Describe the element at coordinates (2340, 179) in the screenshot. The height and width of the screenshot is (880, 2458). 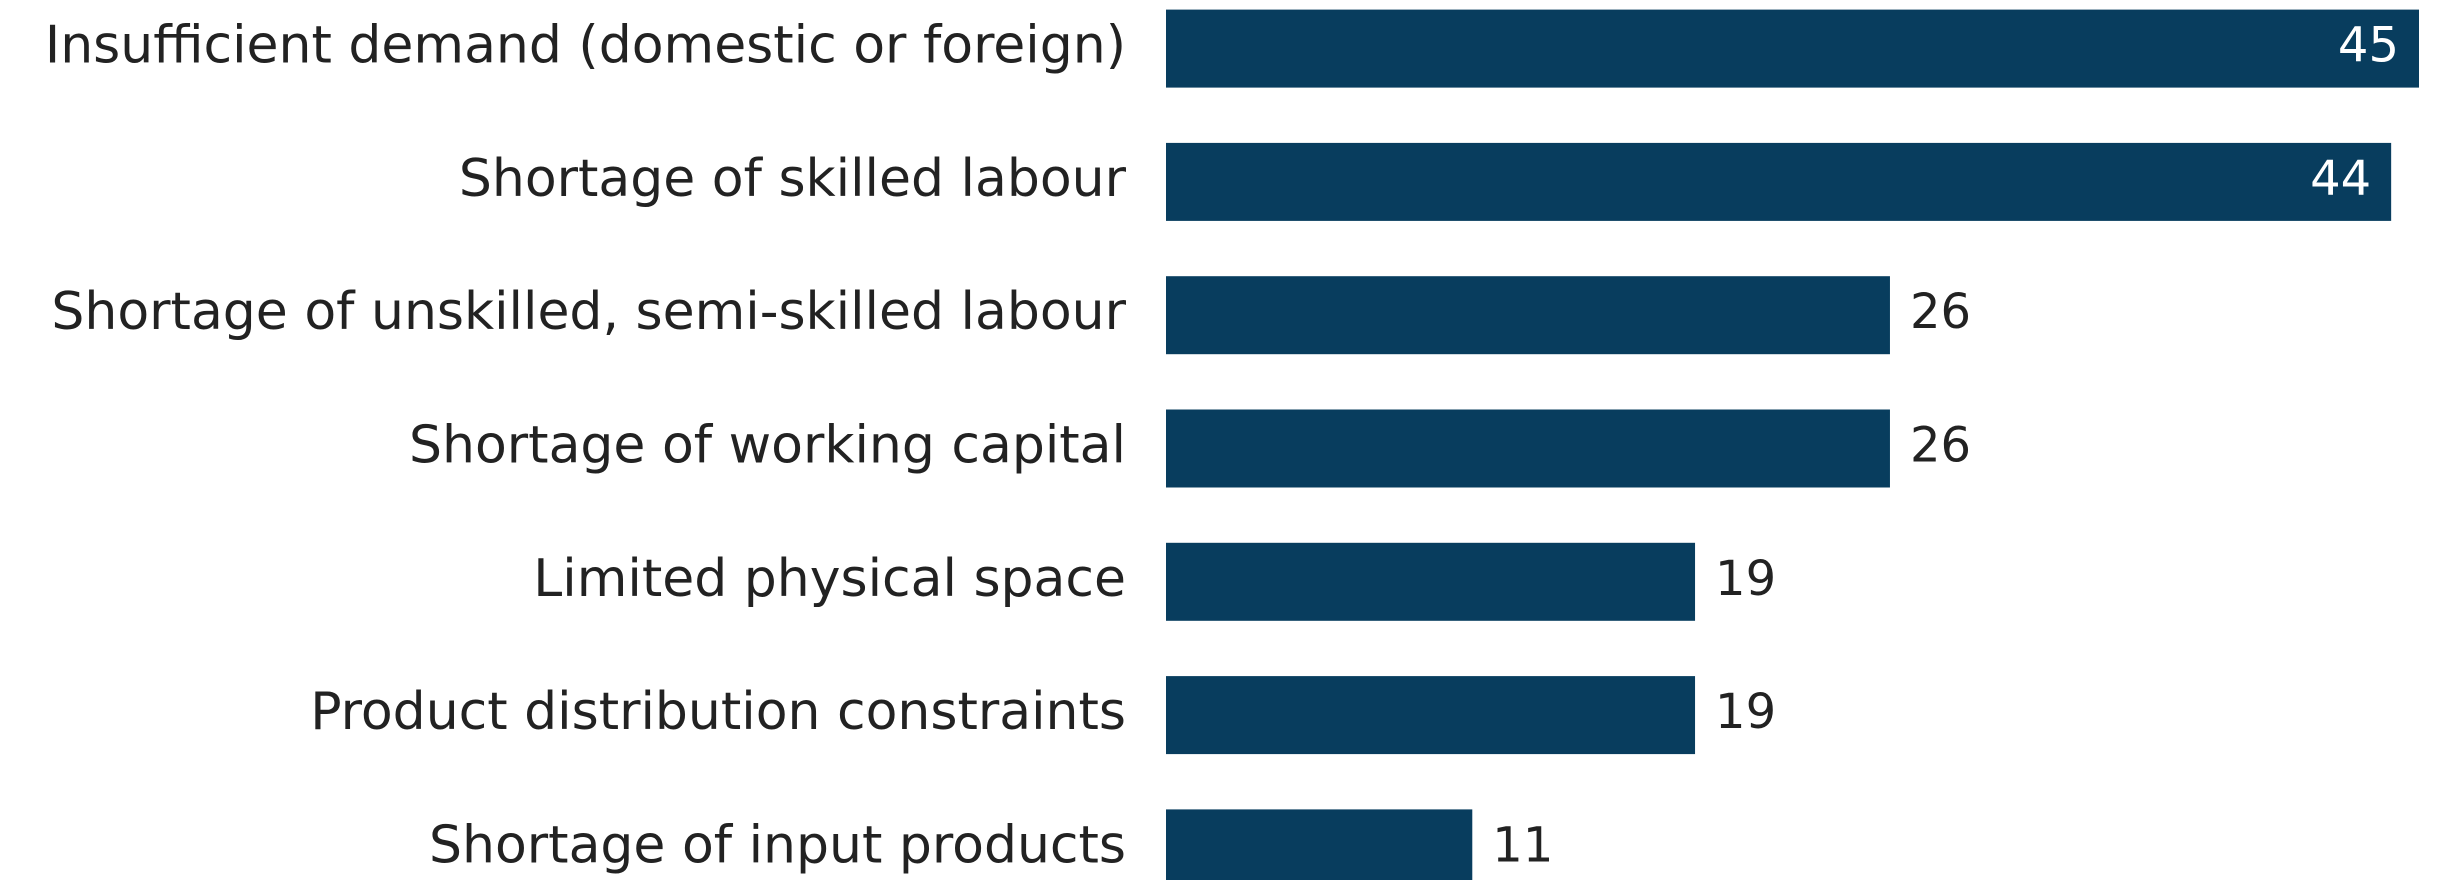
I see `value-label: 44` at that location.